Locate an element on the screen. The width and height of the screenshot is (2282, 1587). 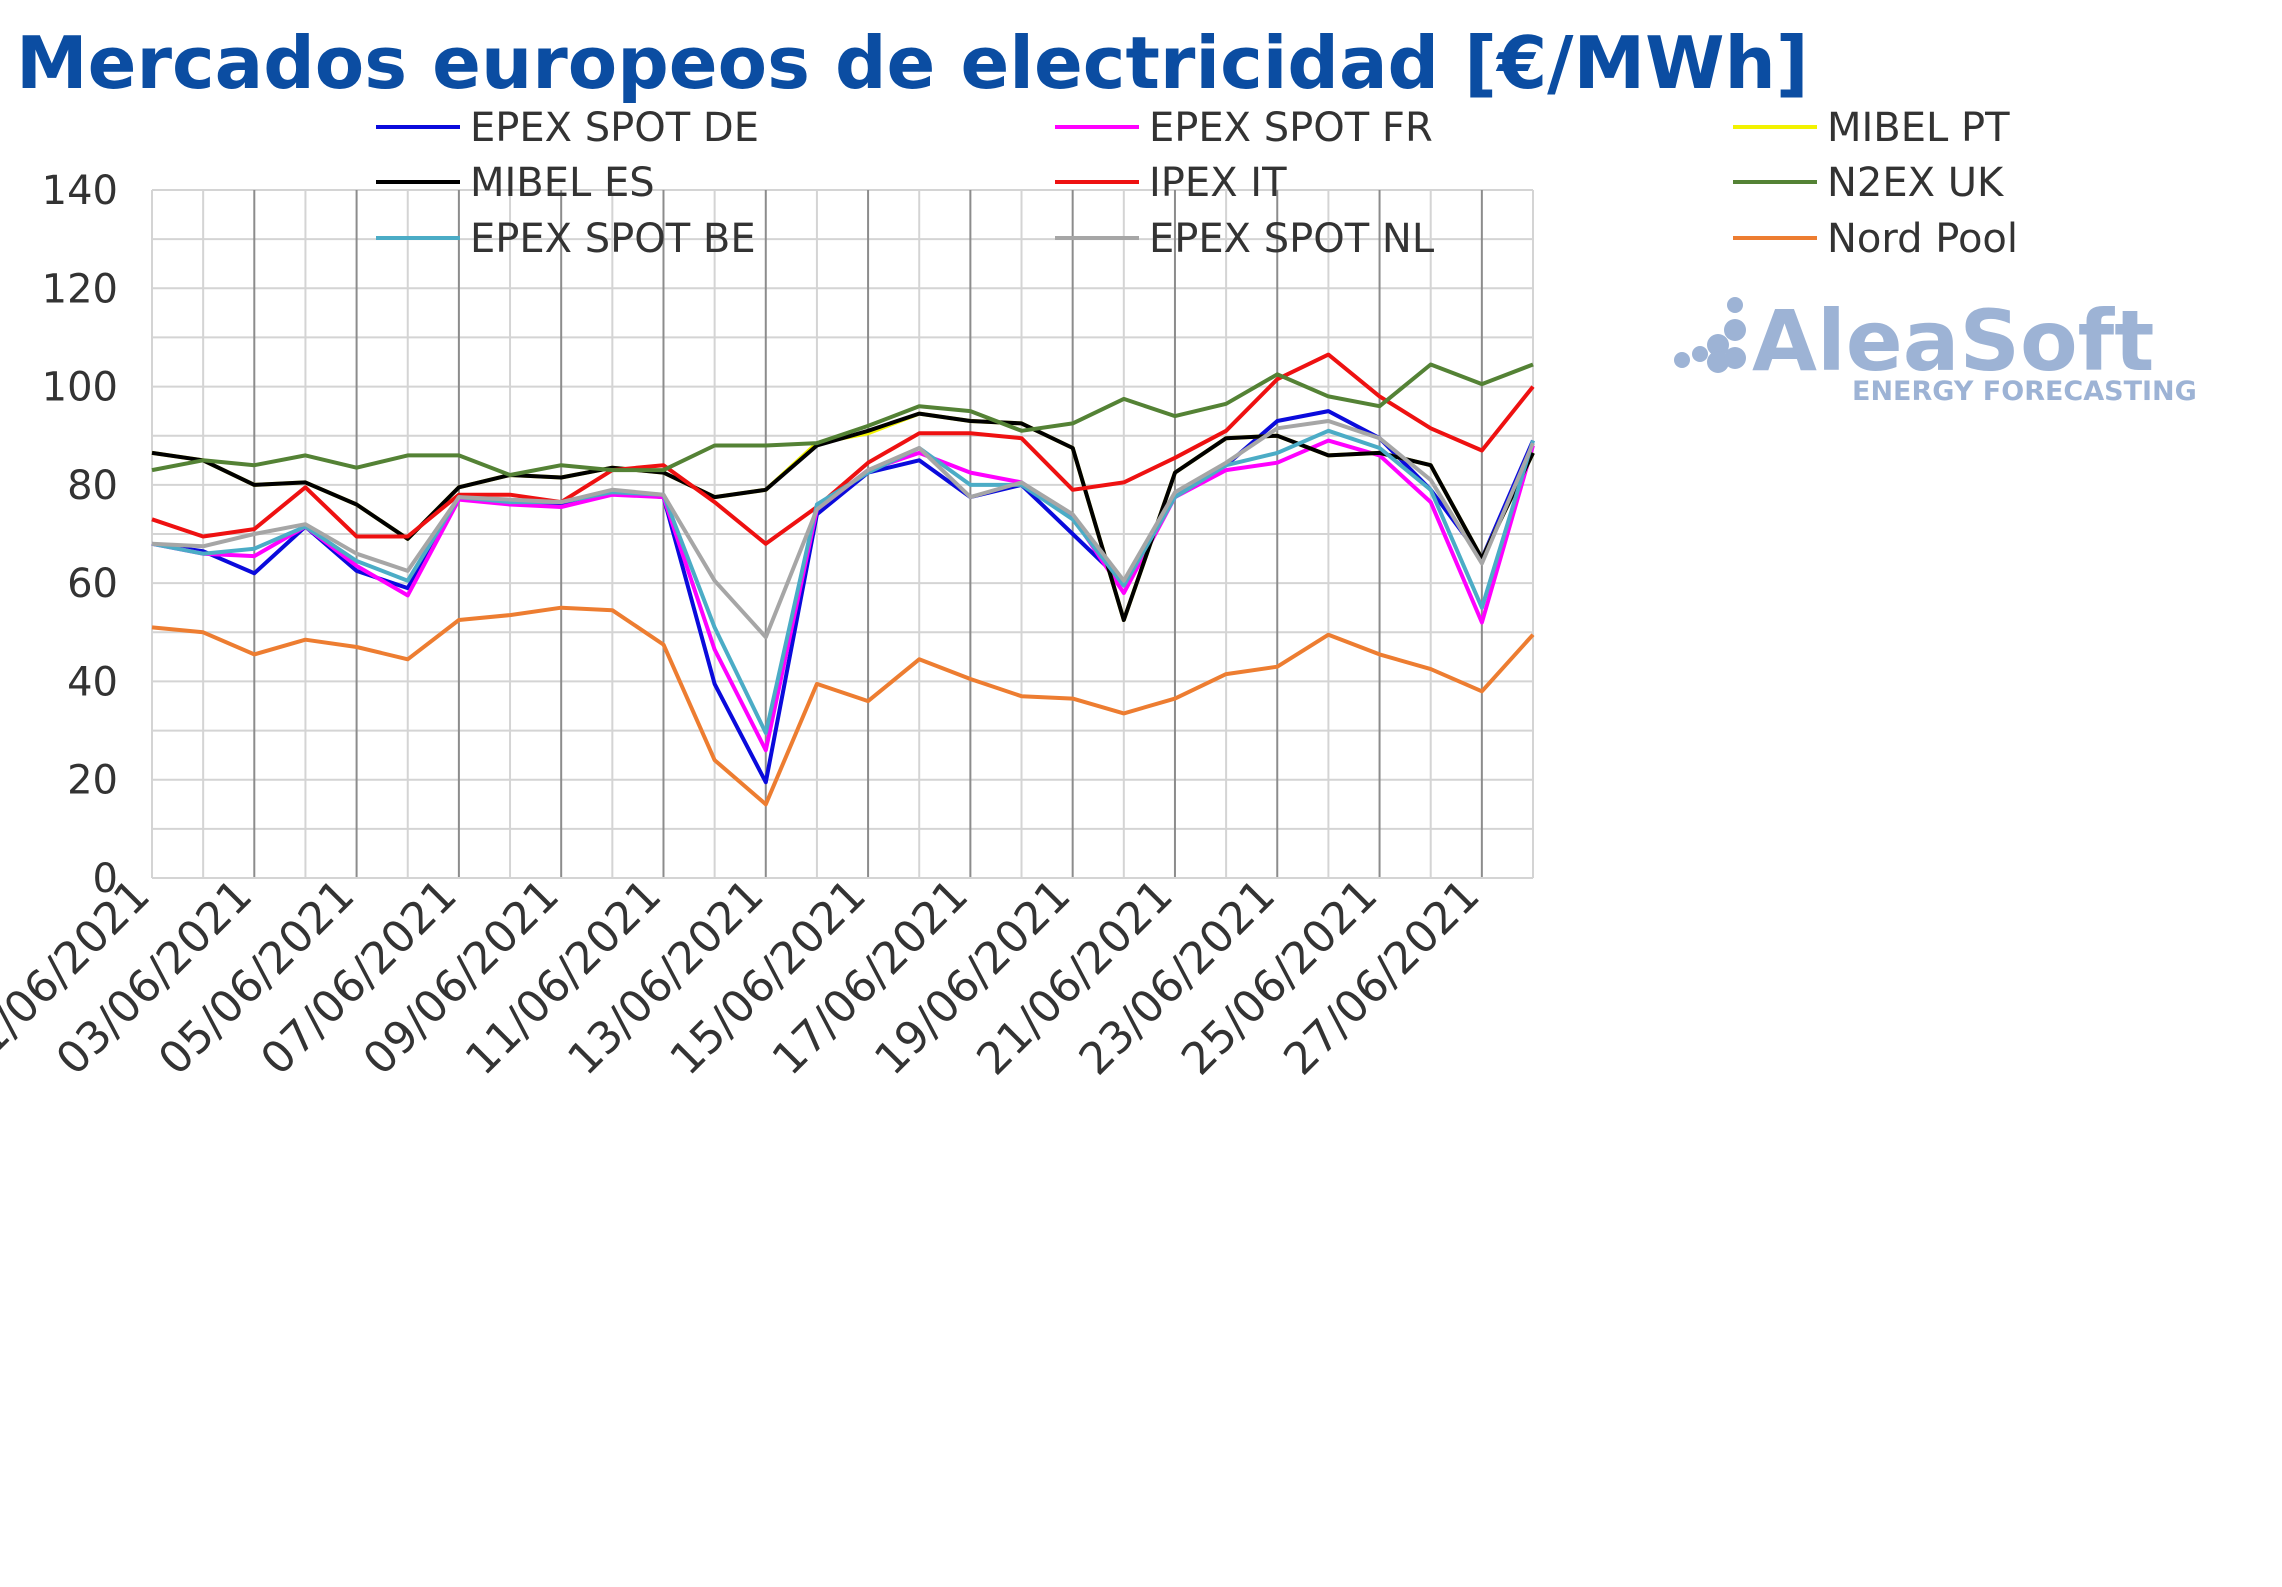
legend-label-epex-spot-fr: EPEX SPOT FR is located at coordinates (1291, 128).